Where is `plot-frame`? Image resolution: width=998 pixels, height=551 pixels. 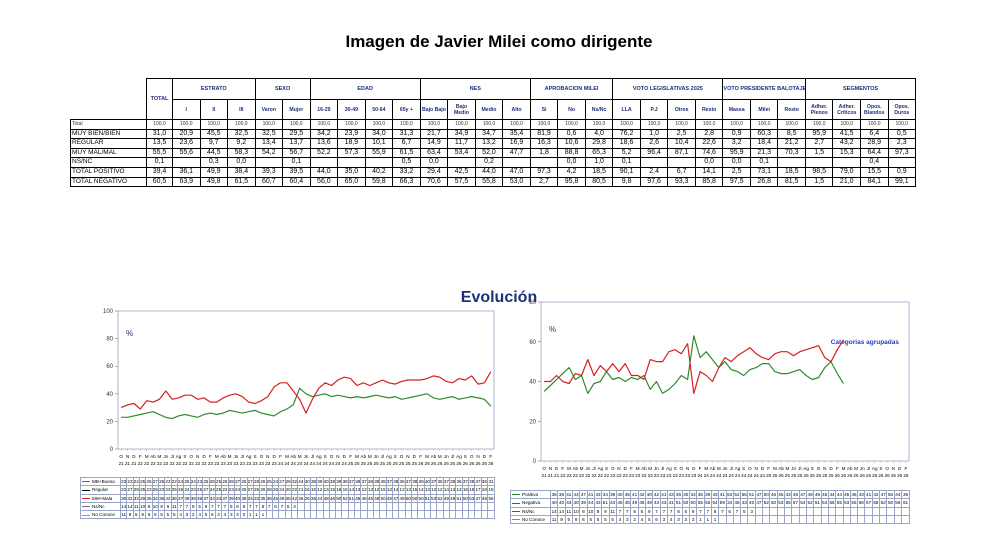
plot-frame is located at coordinates (306, 380).